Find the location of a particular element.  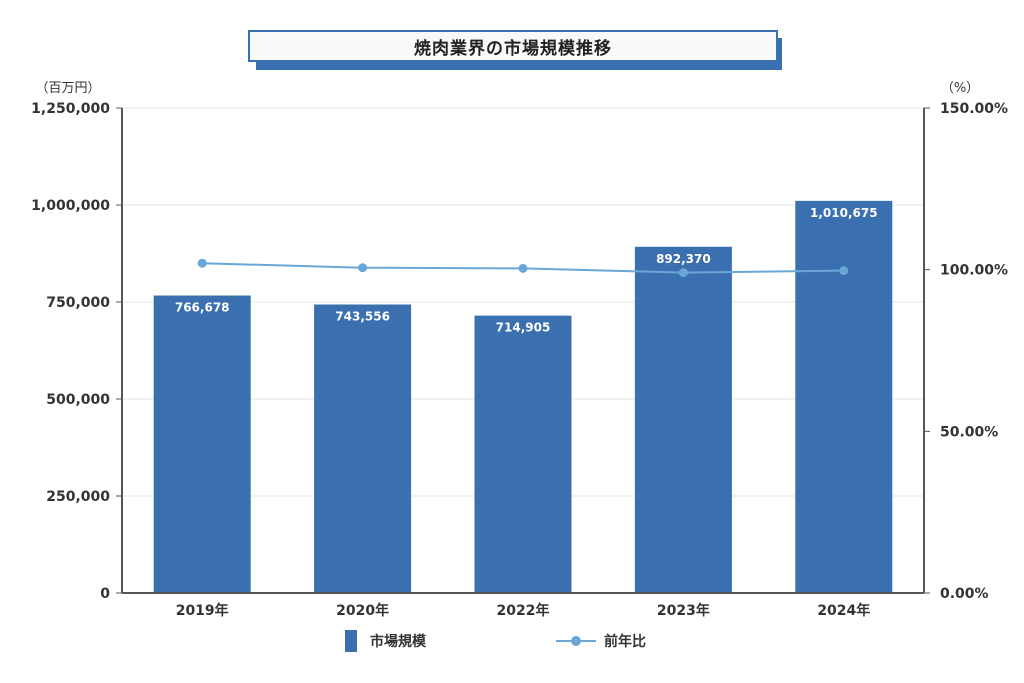

bar-data-label: 1,010,675 is located at coordinates (844, 213).